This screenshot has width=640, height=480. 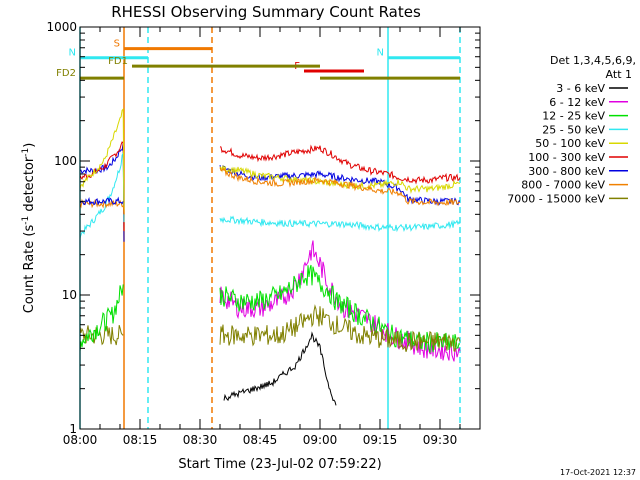 I want to click on y-label-part: detector, so click(x=29, y=186).